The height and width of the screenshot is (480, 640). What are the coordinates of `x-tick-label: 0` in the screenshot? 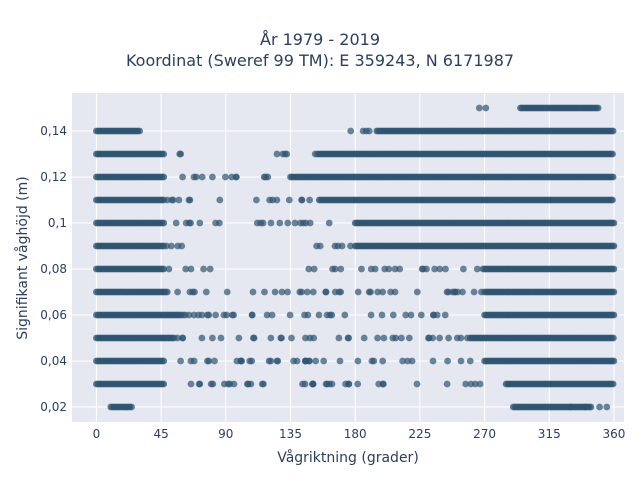 It's located at (97, 434).